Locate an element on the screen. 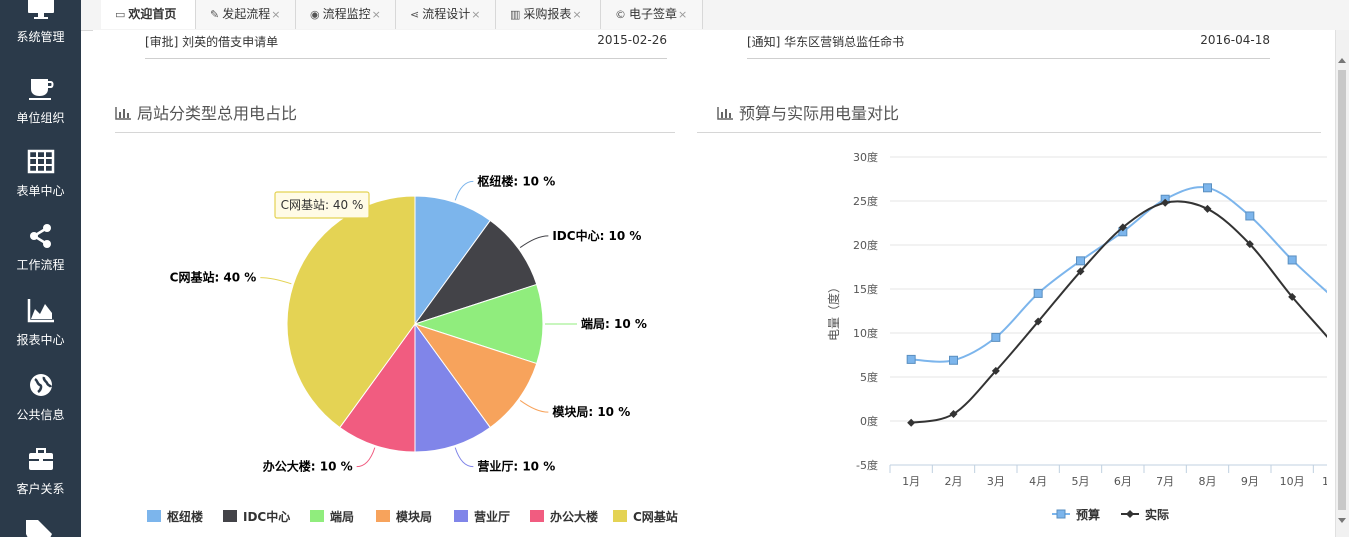 This screenshot has width=1349, height=537. x-tick-label: 9月 is located at coordinates (1250, 481).